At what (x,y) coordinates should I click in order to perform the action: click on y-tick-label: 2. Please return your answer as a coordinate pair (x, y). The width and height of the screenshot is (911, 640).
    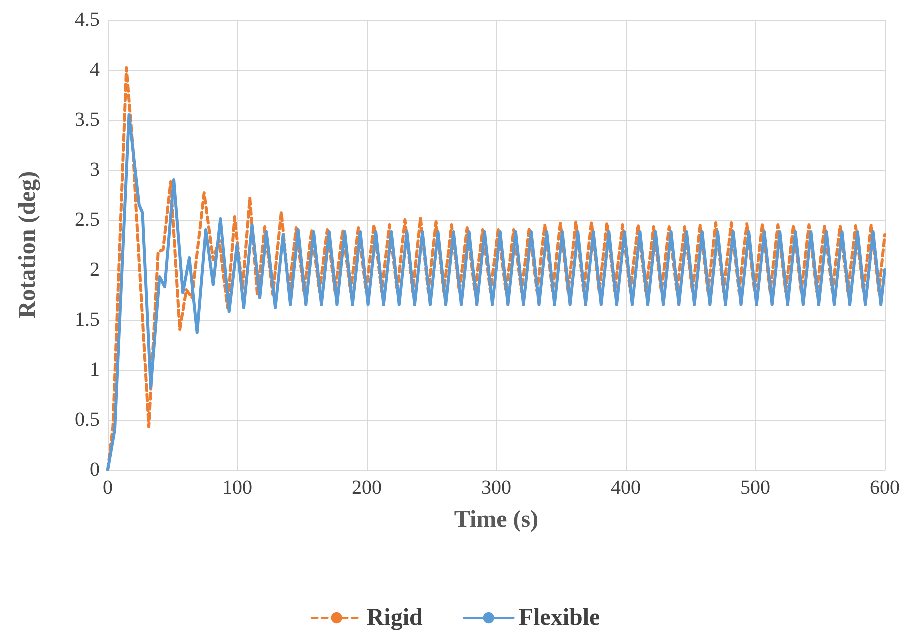
    Looking at the image, I should click on (95, 270).